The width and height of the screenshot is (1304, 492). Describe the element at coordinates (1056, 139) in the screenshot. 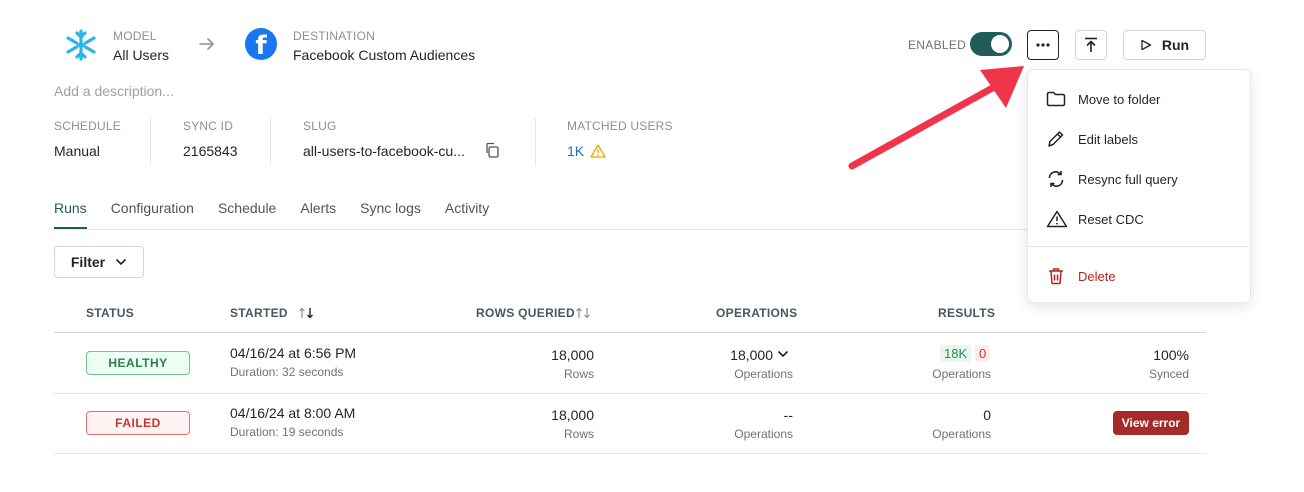

I see `pencil-icon` at that location.